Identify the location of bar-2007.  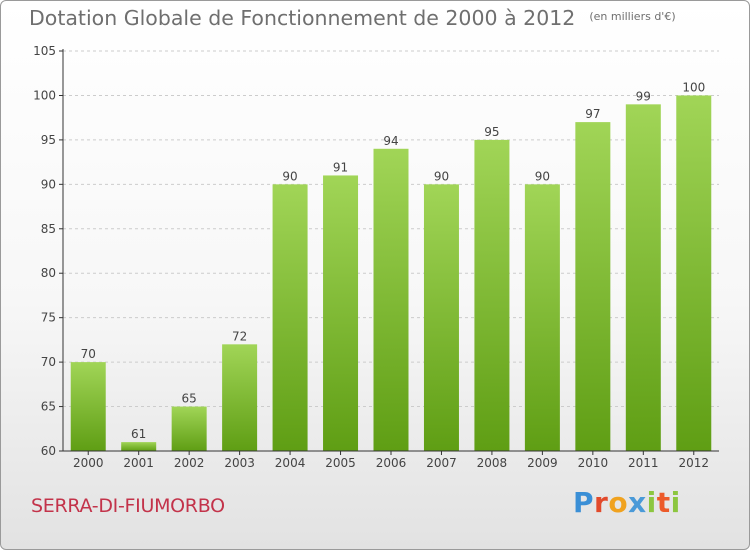
(441, 318).